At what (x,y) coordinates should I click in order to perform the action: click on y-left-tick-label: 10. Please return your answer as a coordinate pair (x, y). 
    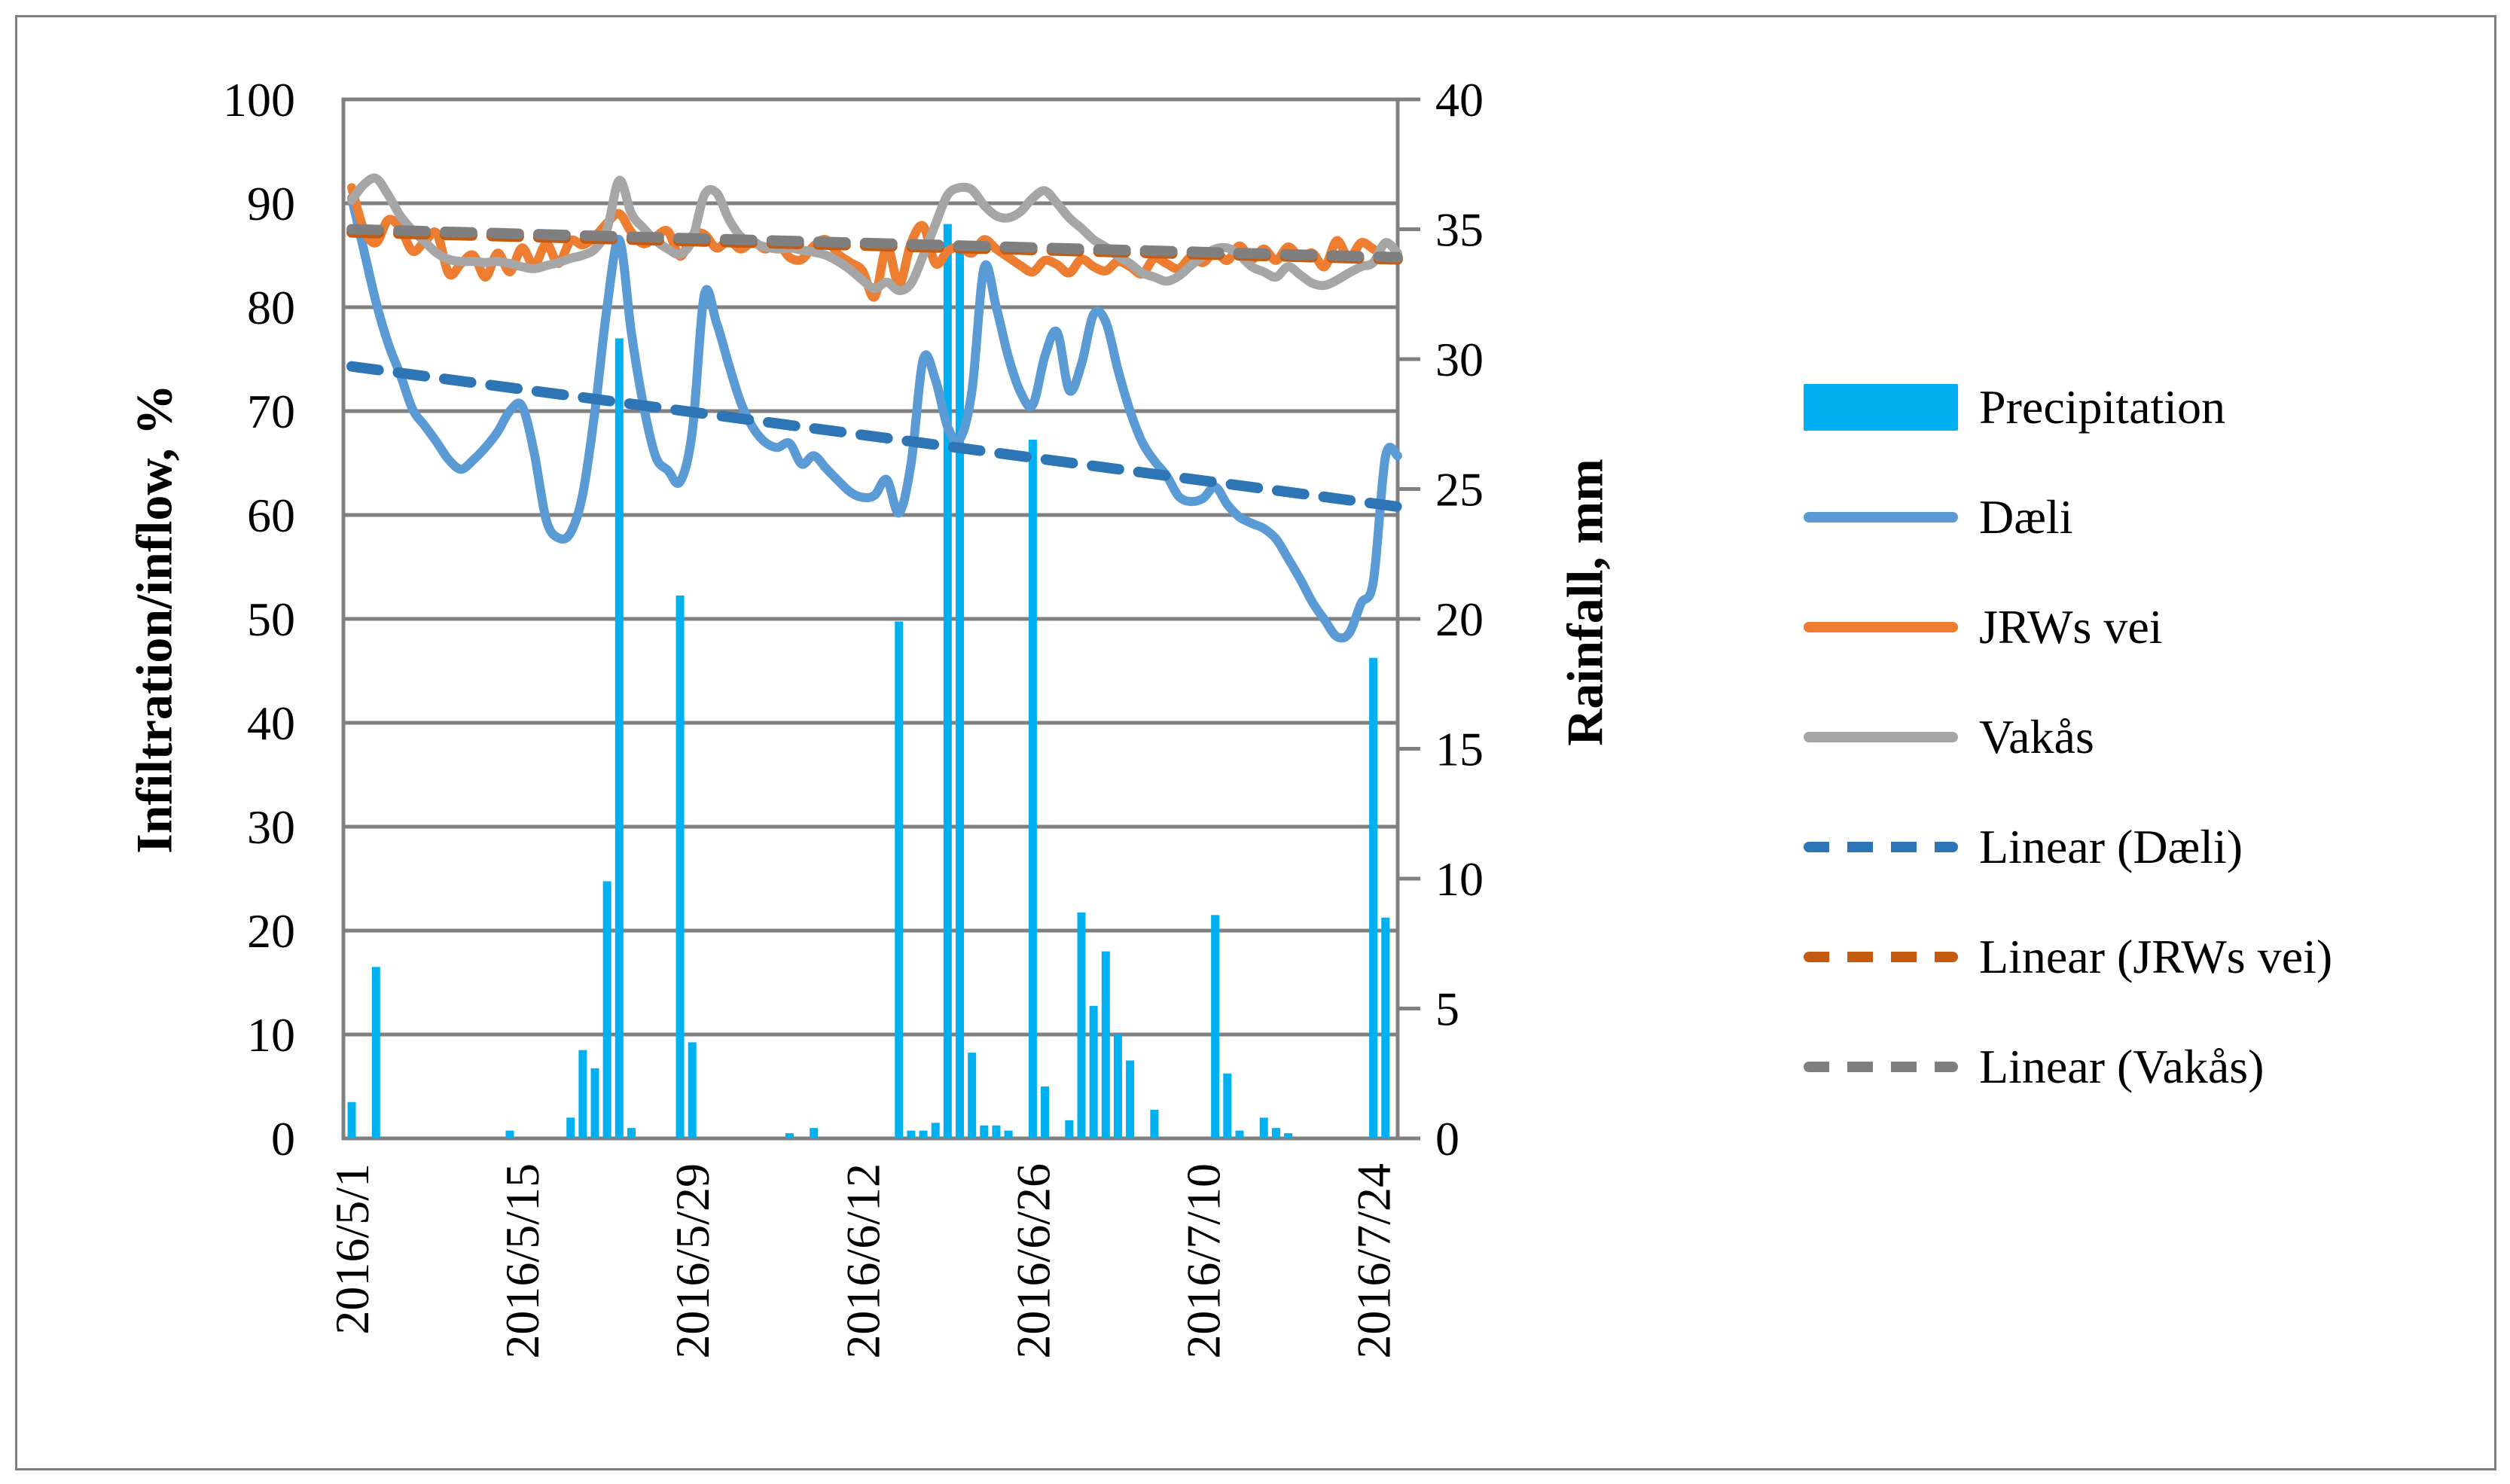
    Looking at the image, I should click on (271, 1035).